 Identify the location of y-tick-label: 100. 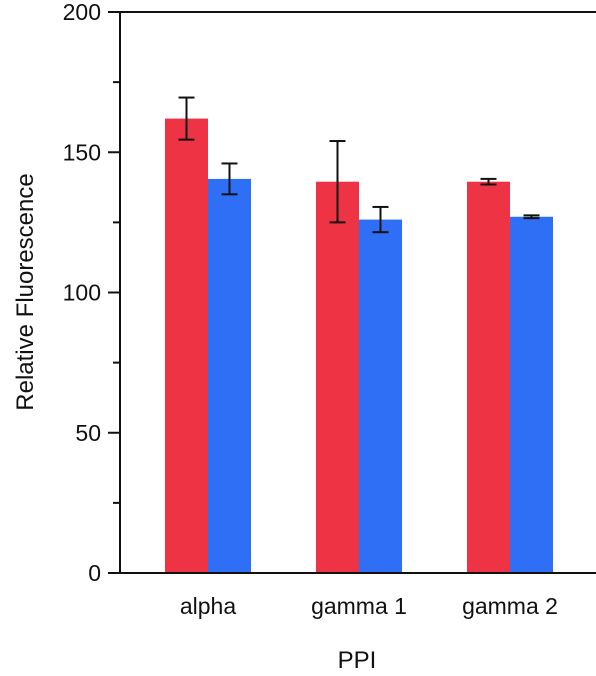
(82, 293).